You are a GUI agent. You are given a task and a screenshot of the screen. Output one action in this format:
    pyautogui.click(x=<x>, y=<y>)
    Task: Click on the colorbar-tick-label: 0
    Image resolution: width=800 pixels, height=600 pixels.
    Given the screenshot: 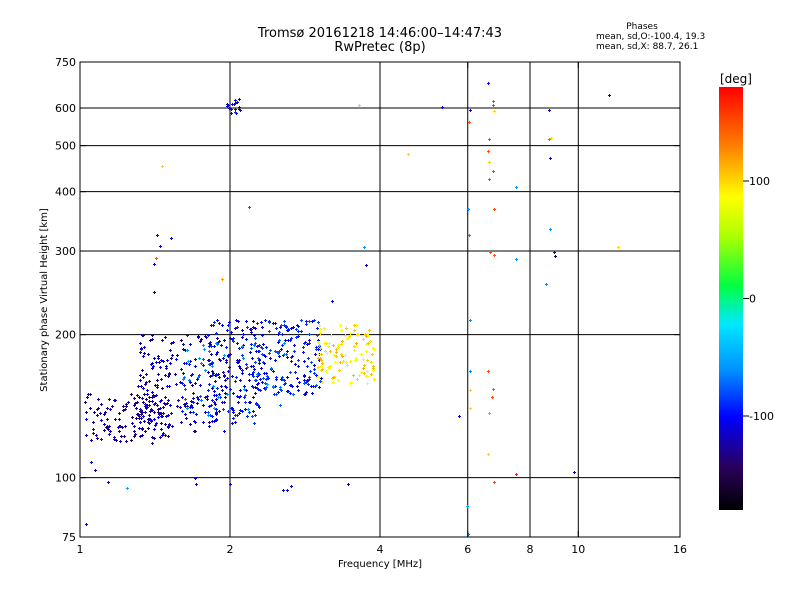 What is the action you would take?
    pyautogui.click(x=752, y=299)
    